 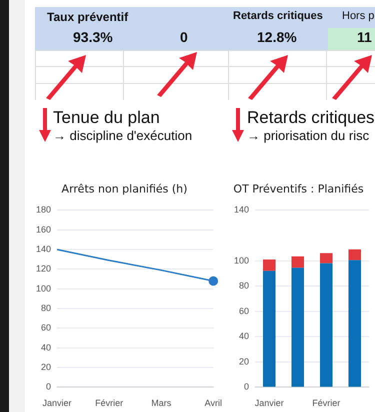 I want to click on text: Tenue du plan, so click(x=106, y=118).